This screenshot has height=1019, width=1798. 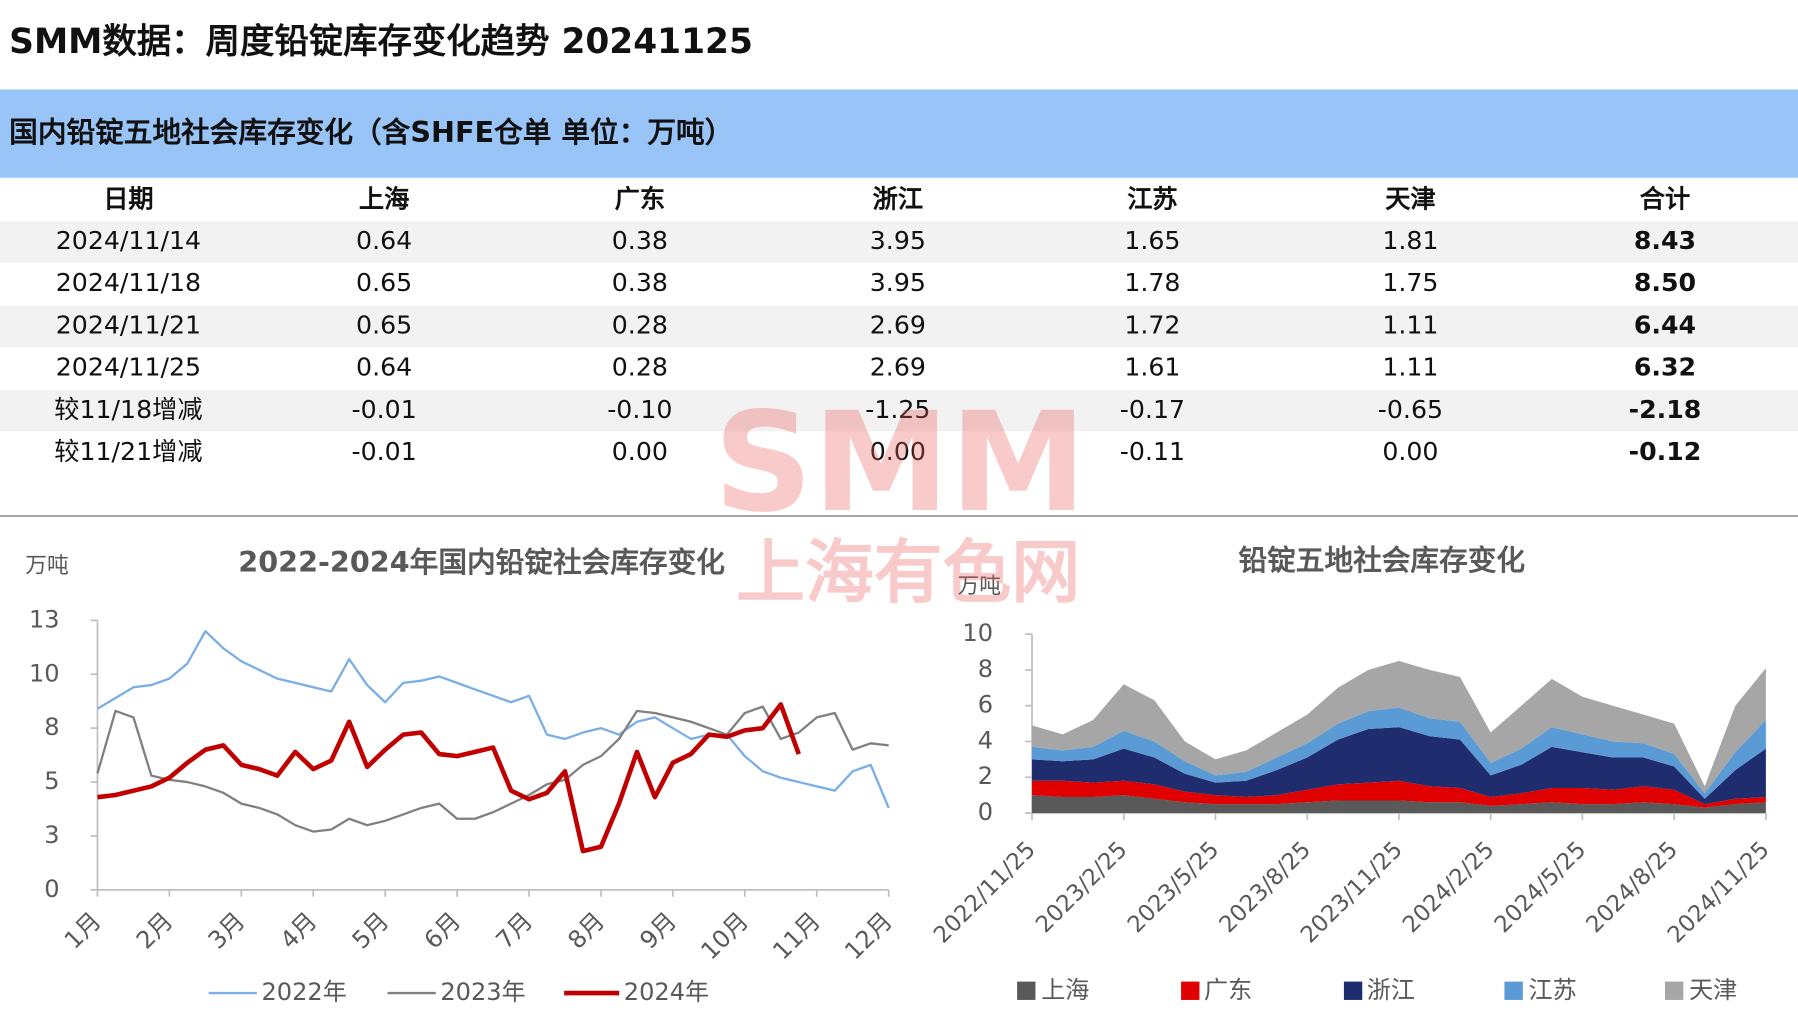 What do you see at coordinates (640, 199) in the screenshot?
I see `table-header: 广东` at bounding box center [640, 199].